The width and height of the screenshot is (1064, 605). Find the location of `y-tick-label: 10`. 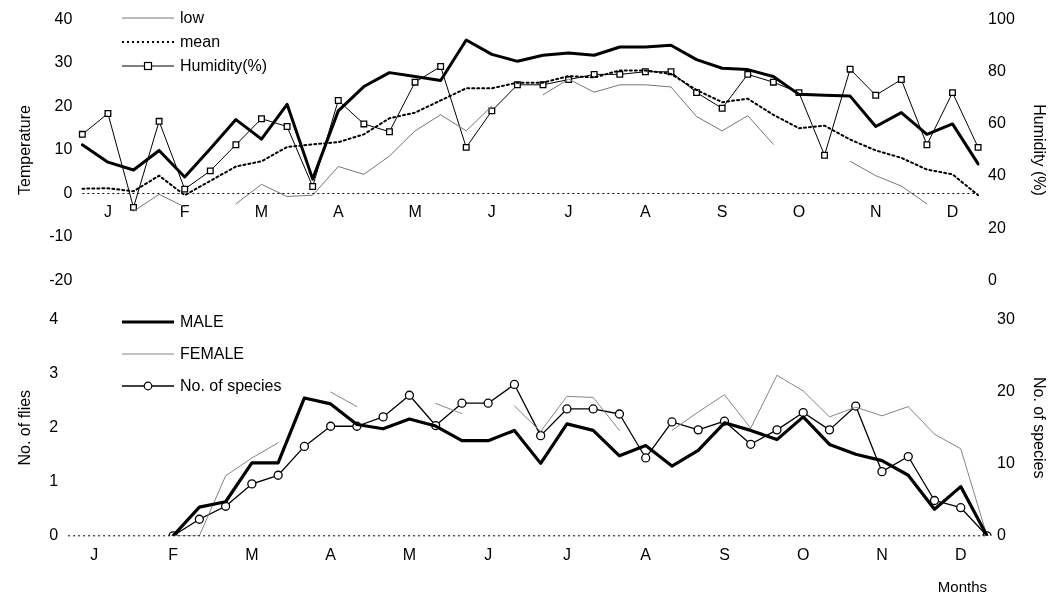

y-tick-label: 10 is located at coordinates (63, 149).